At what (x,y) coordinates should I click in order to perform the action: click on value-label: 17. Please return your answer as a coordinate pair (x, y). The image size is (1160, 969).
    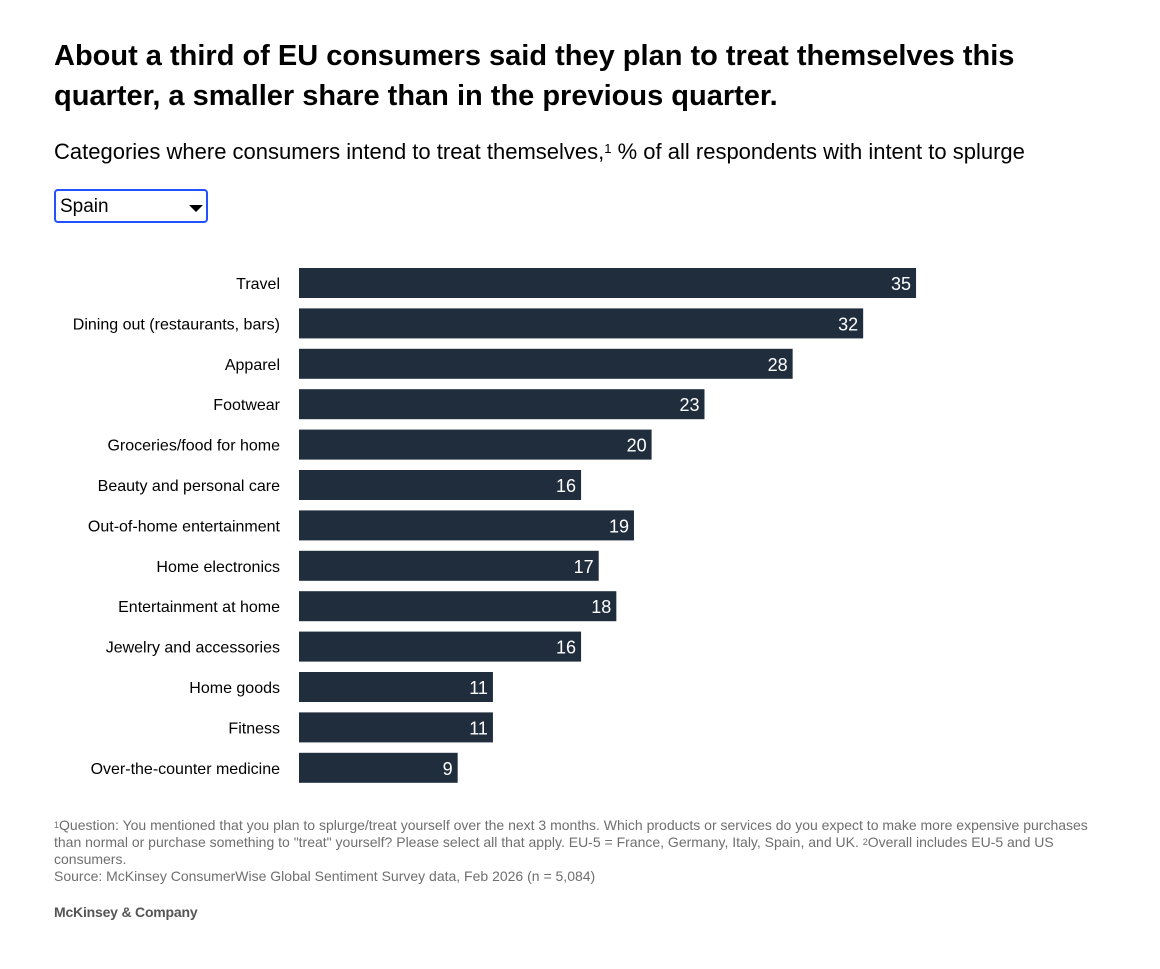
    Looking at the image, I should click on (584, 567).